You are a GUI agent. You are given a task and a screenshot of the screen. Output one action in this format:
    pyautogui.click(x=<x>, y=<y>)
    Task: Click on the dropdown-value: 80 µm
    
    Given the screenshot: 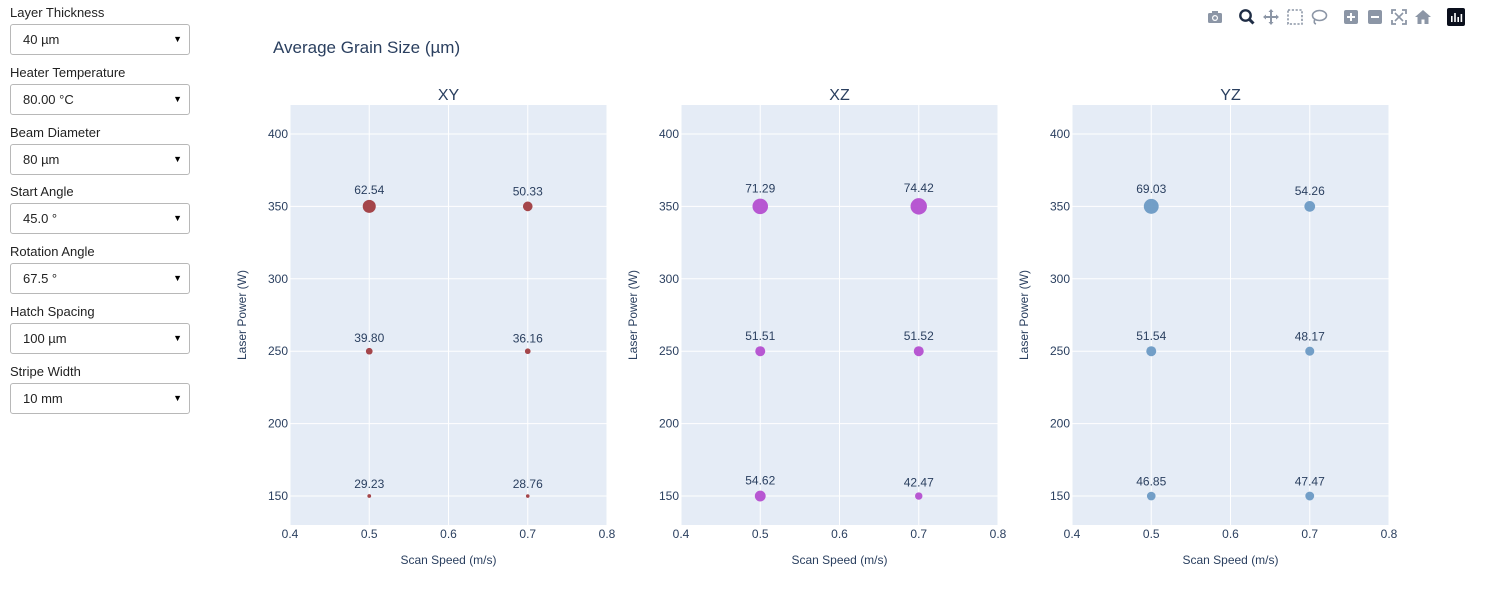 What is the action you would take?
    pyautogui.click(x=41, y=159)
    